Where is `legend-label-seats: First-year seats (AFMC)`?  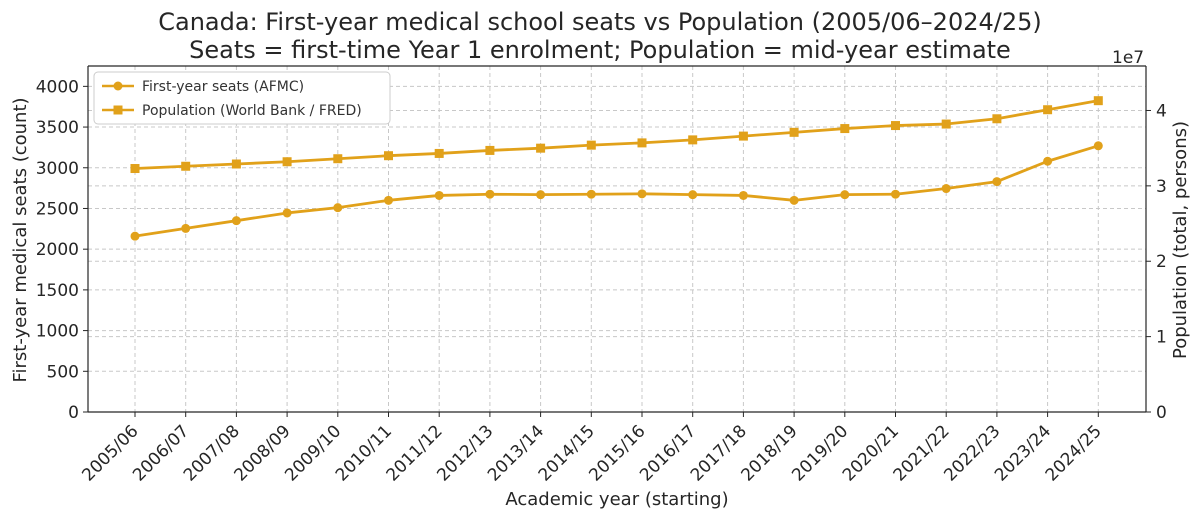 legend-label-seats: First-year seats (AFMC) is located at coordinates (223, 87).